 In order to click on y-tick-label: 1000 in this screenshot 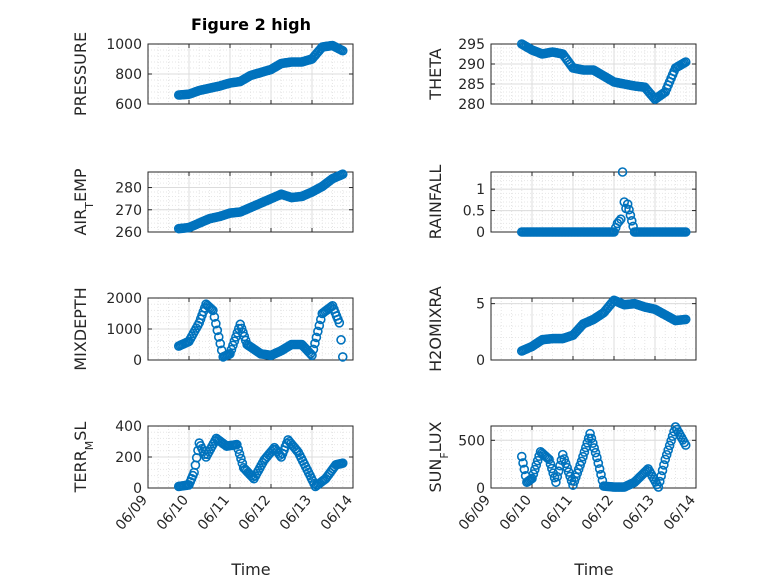, I will do `click(124, 45)`.